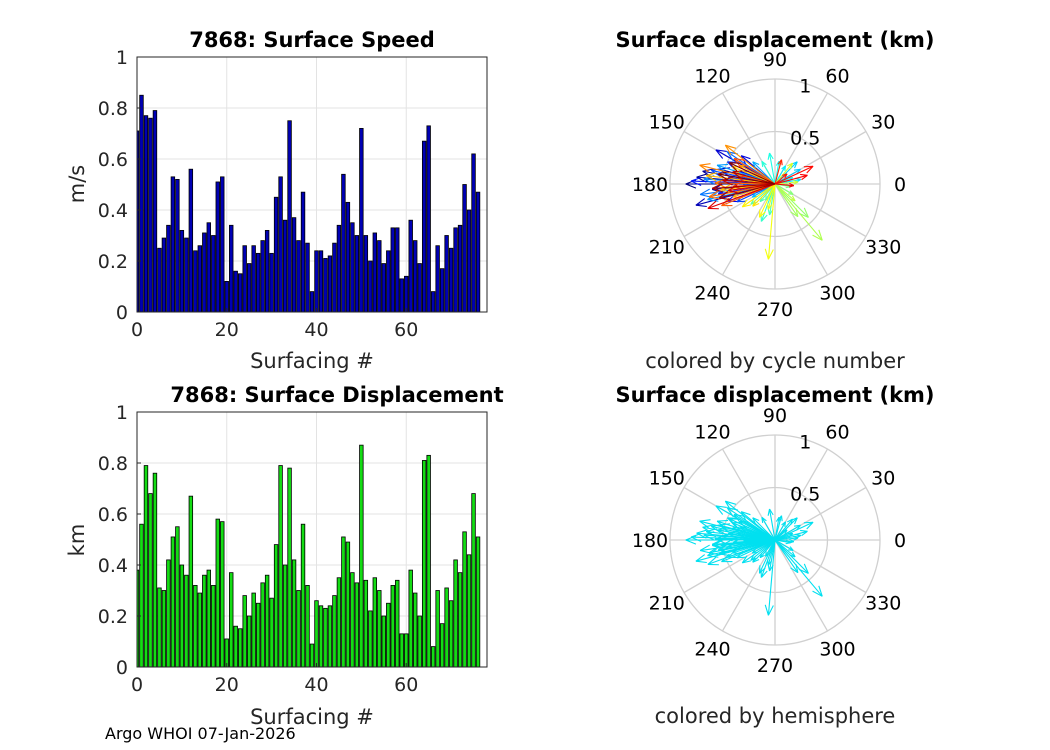 The width and height of the screenshot is (1050, 750). Describe the element at coordinates (113, 617) in the screenshot. I see `displacement-ytick-label: 0.2` at that location.